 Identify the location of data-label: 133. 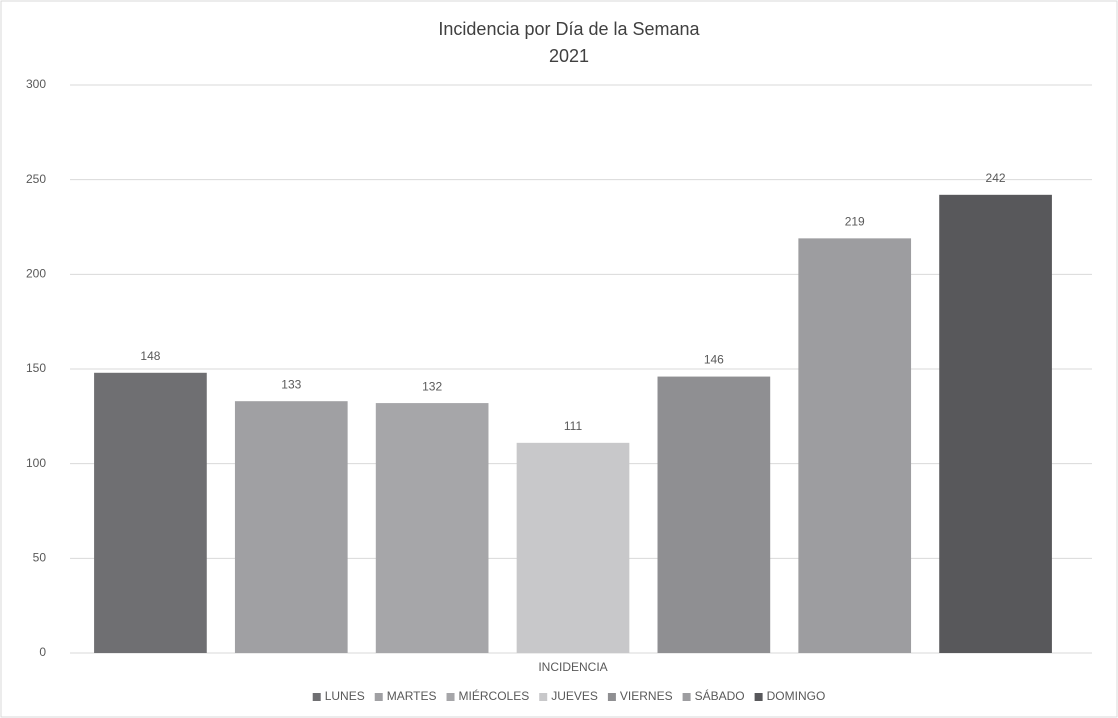
(291, 384).